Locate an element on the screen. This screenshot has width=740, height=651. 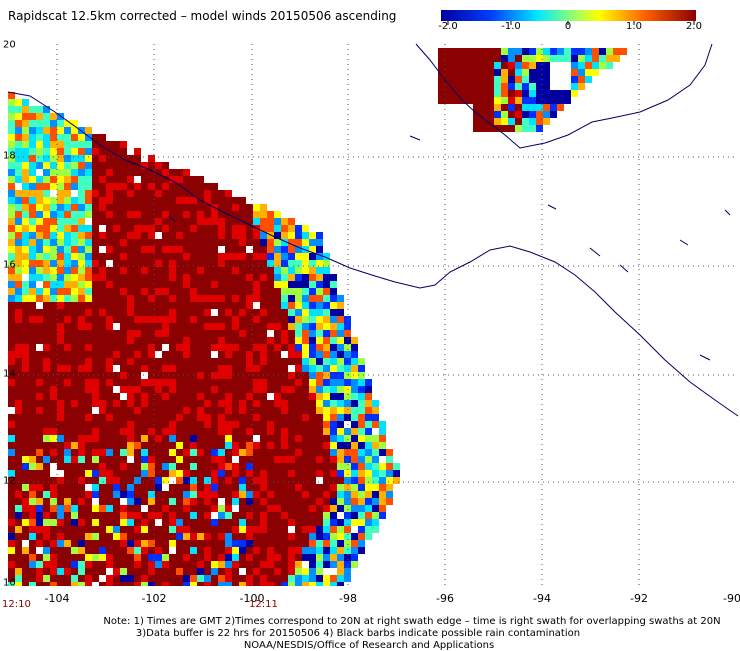
colorbar-tick-label: 2.0 is located at coordinates (694, 26).